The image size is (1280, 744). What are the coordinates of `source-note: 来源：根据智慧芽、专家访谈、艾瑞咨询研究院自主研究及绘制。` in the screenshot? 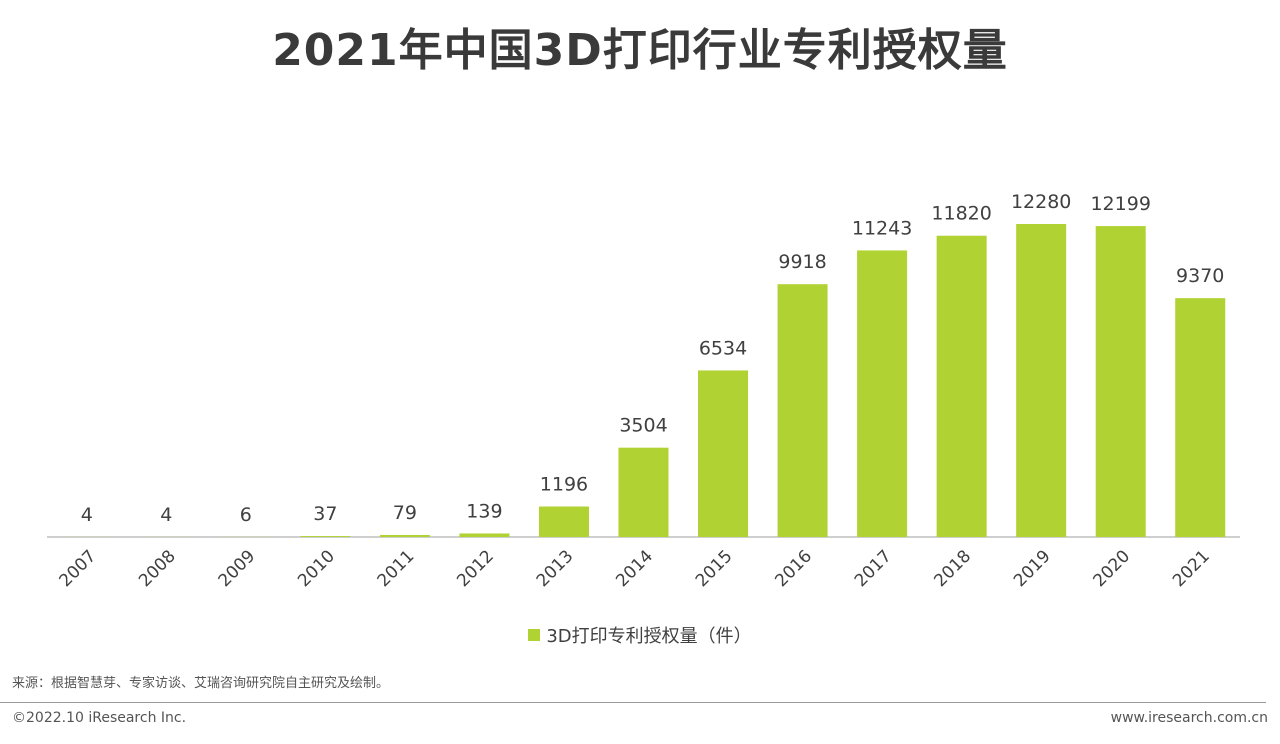 It's located at (201, 683).